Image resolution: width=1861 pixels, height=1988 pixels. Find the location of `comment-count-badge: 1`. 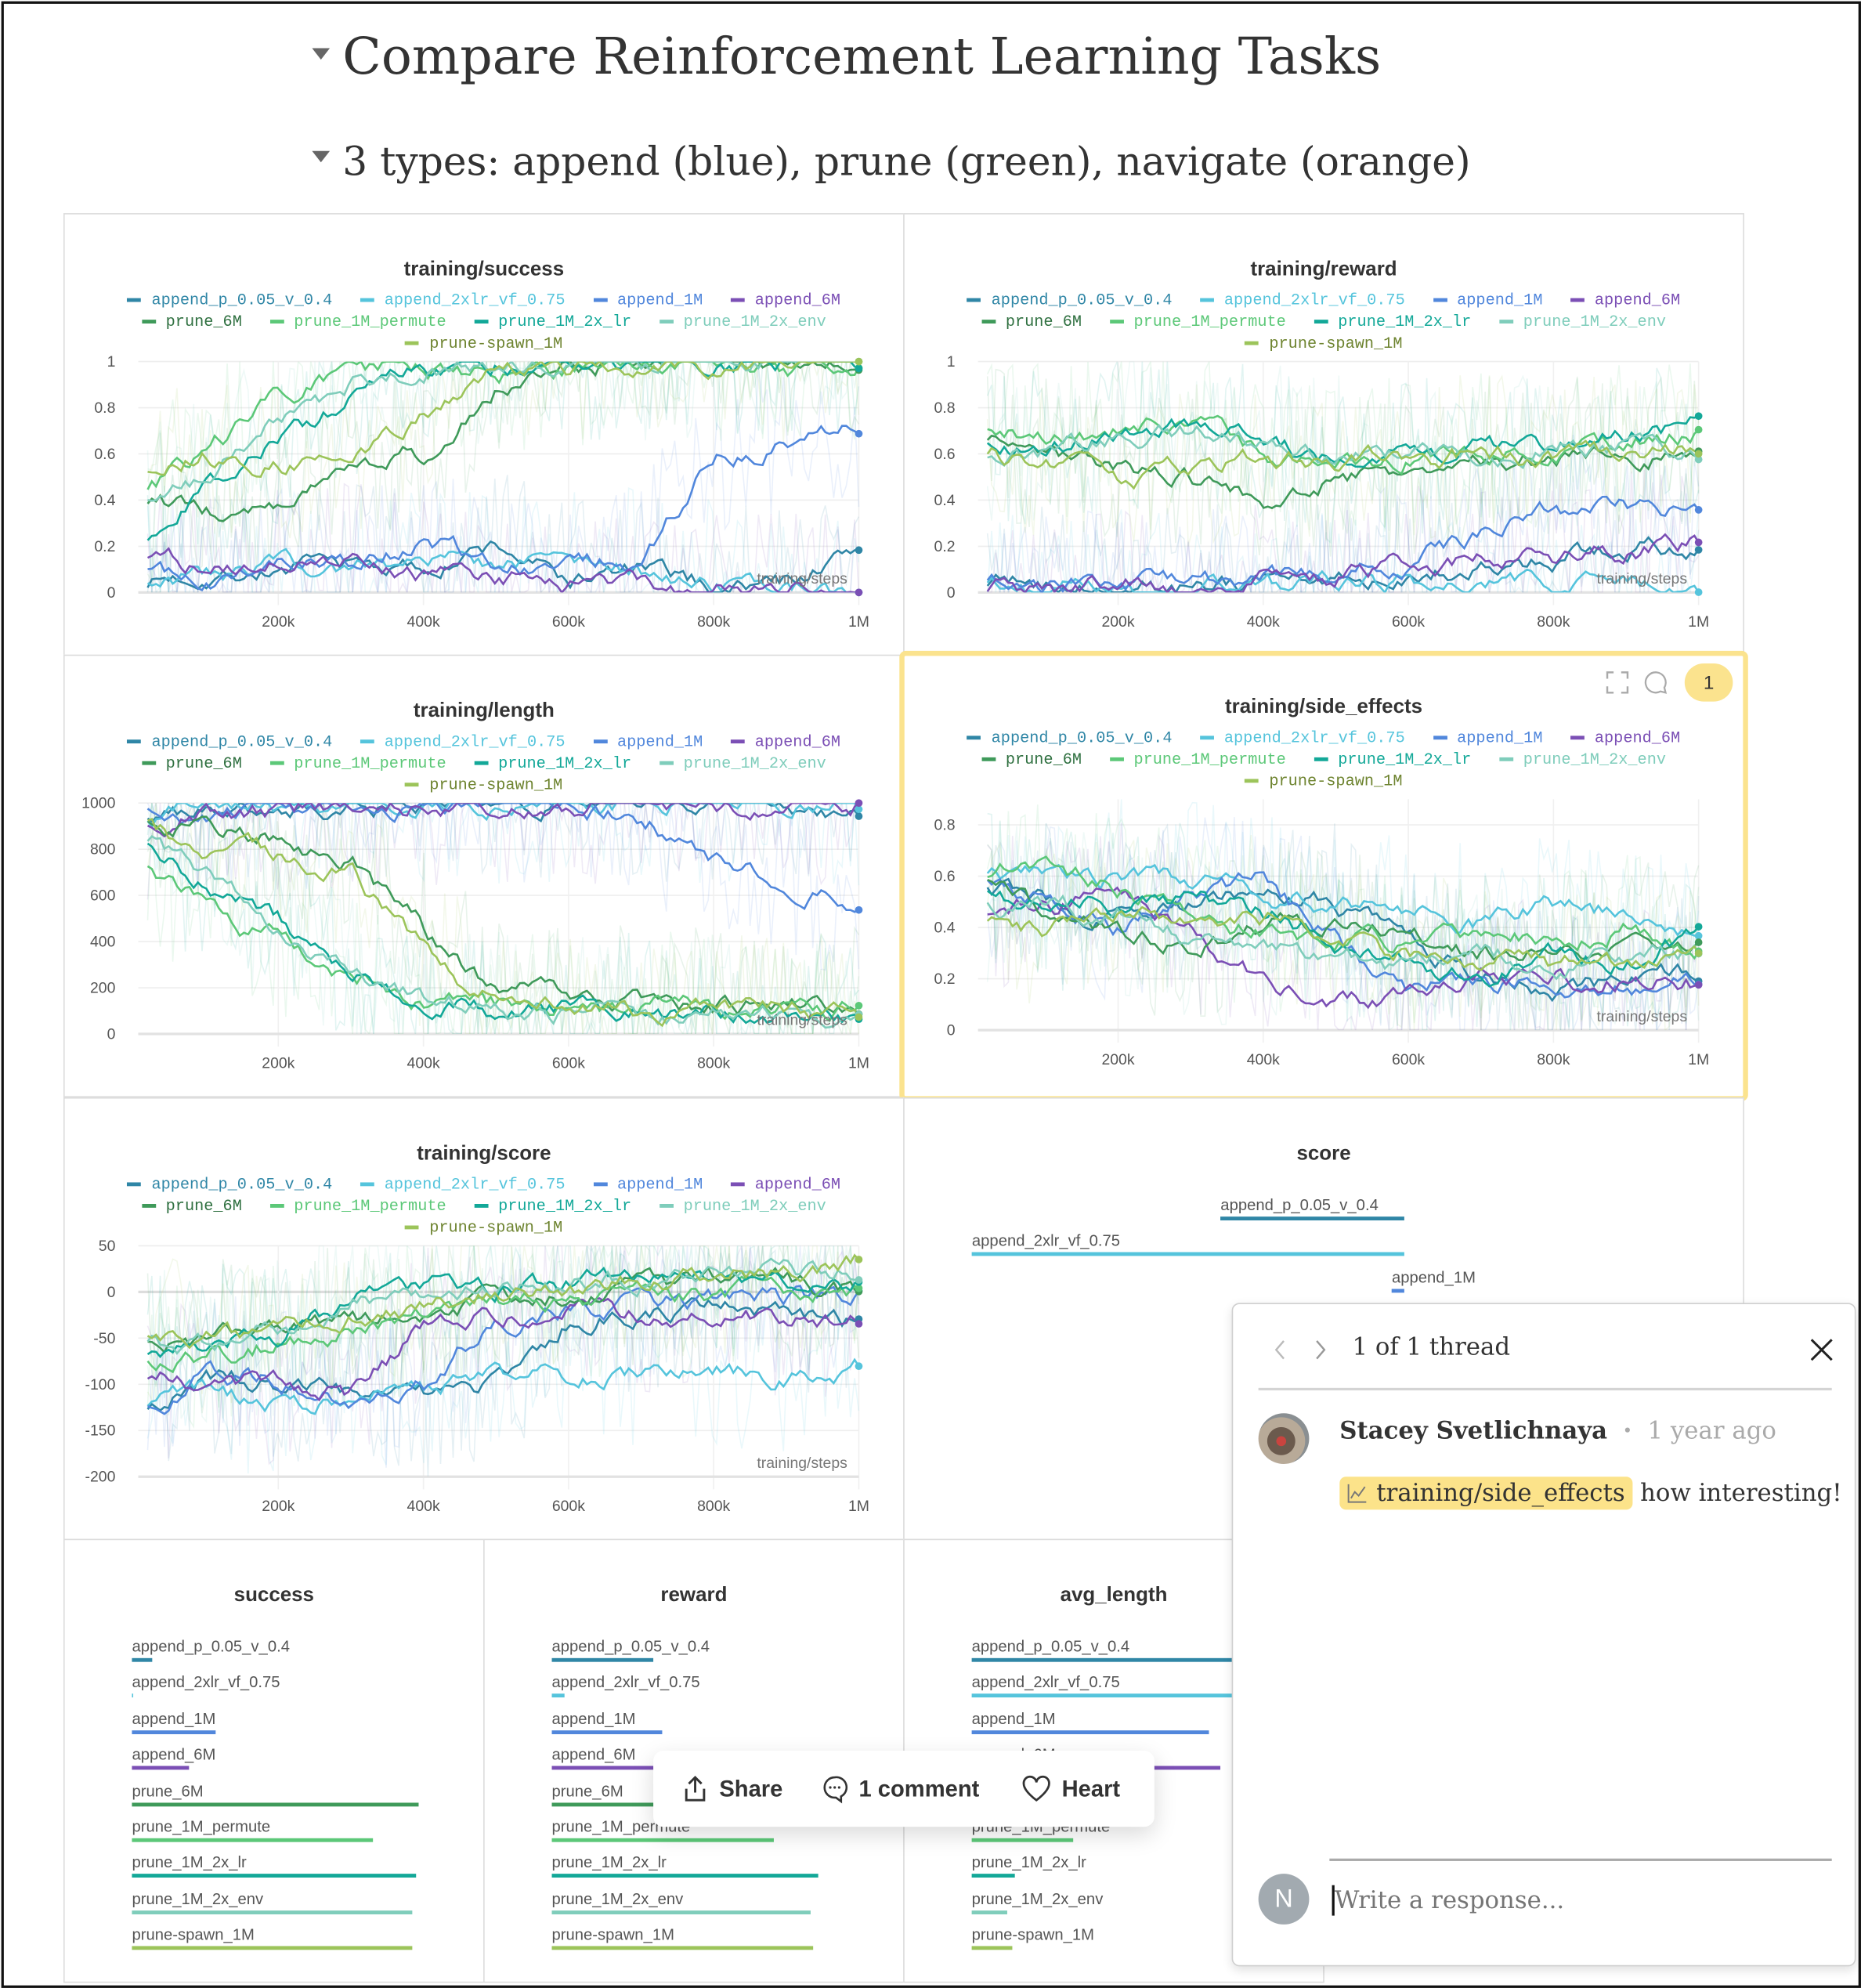

comment-count-badge: 1 is located at coordinates (1708, 682).